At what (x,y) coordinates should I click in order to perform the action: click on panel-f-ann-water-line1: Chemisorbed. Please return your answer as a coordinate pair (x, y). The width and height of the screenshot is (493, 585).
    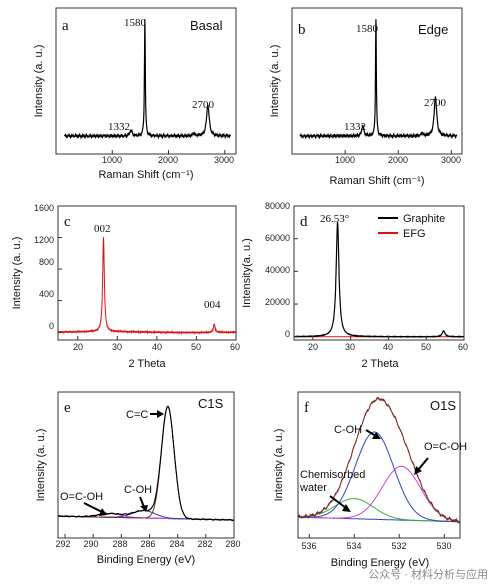
    Looking at the image, I should click on (332, 475).